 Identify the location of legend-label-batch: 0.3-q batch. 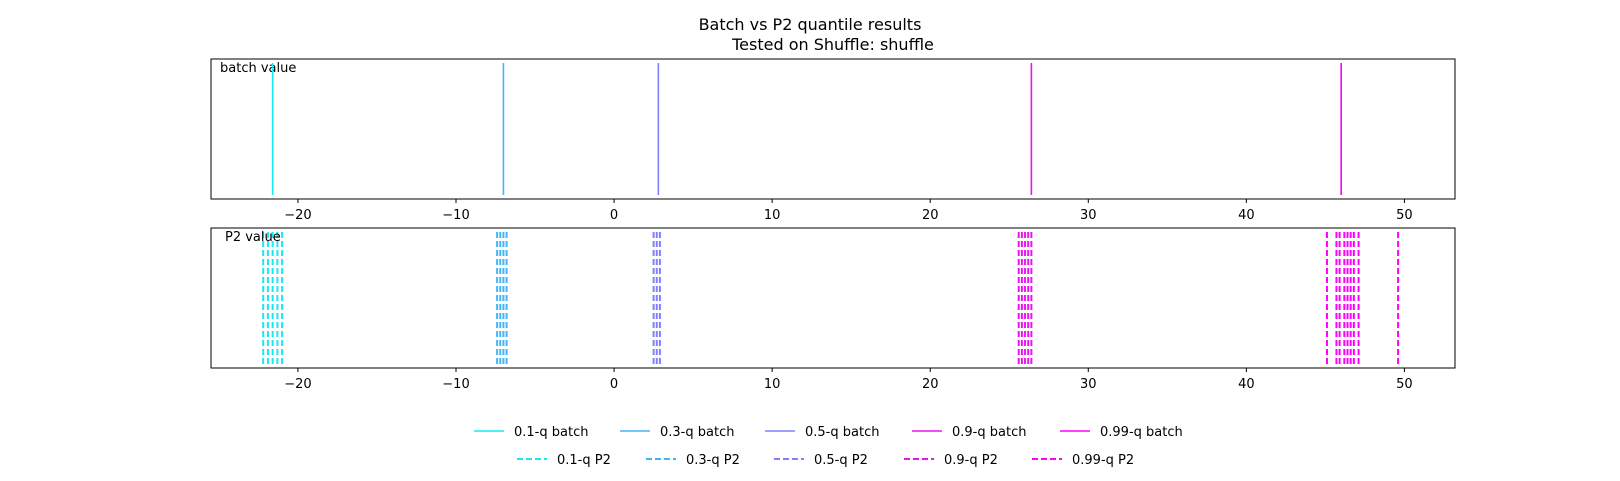
(697, 432).